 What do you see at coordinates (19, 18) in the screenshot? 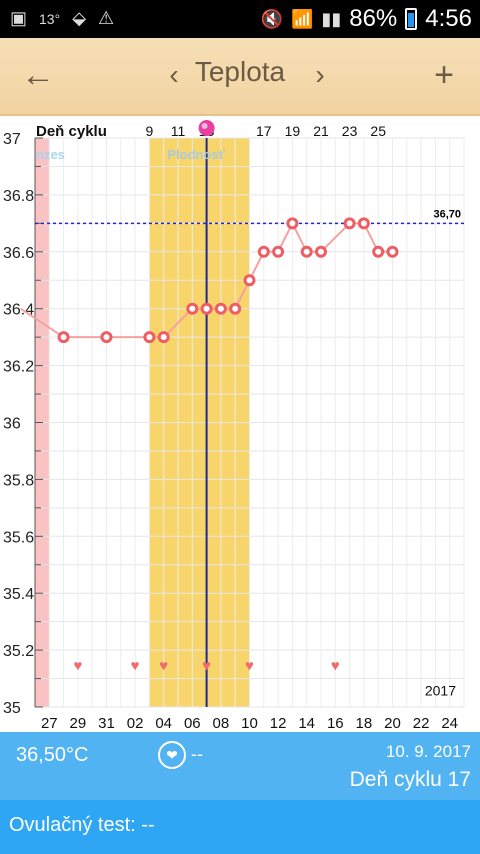
I see `image-icon: ▣` at bounding box center [19, 18].